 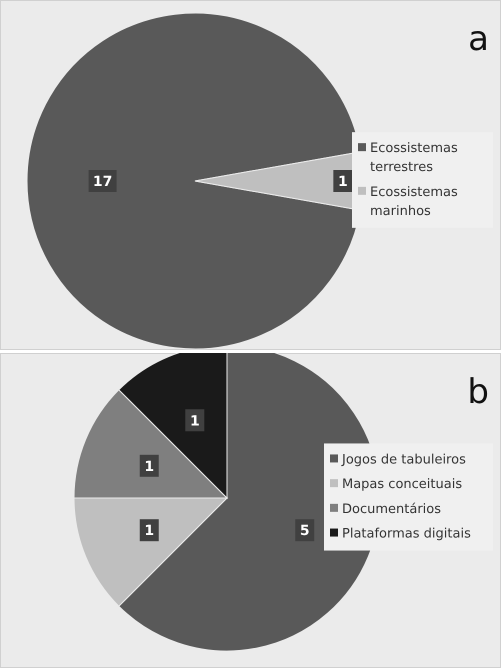 I want to click on chart-title: a, so click(x=478, y=39).